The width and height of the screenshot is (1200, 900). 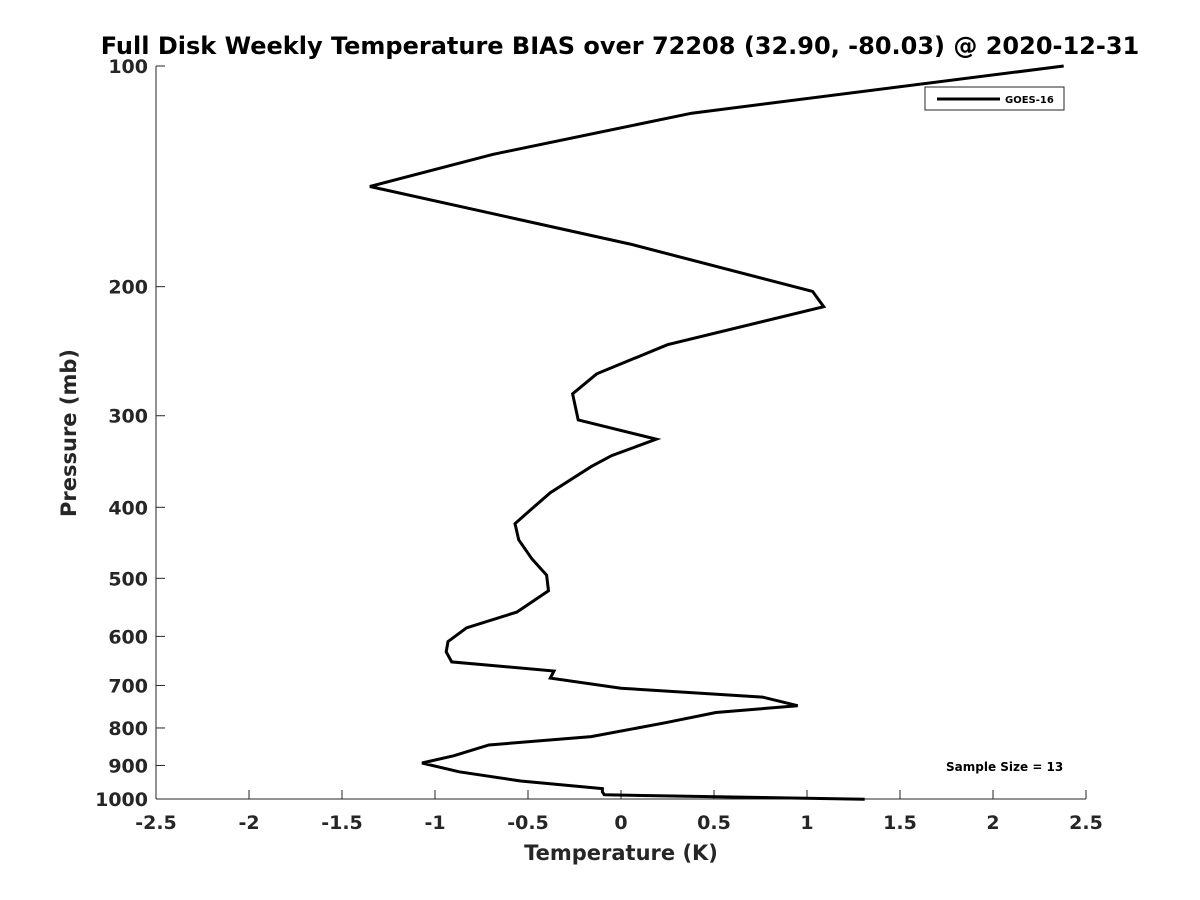 I want to click on x-tick-label: -1.5, so click(x=342, y=823).